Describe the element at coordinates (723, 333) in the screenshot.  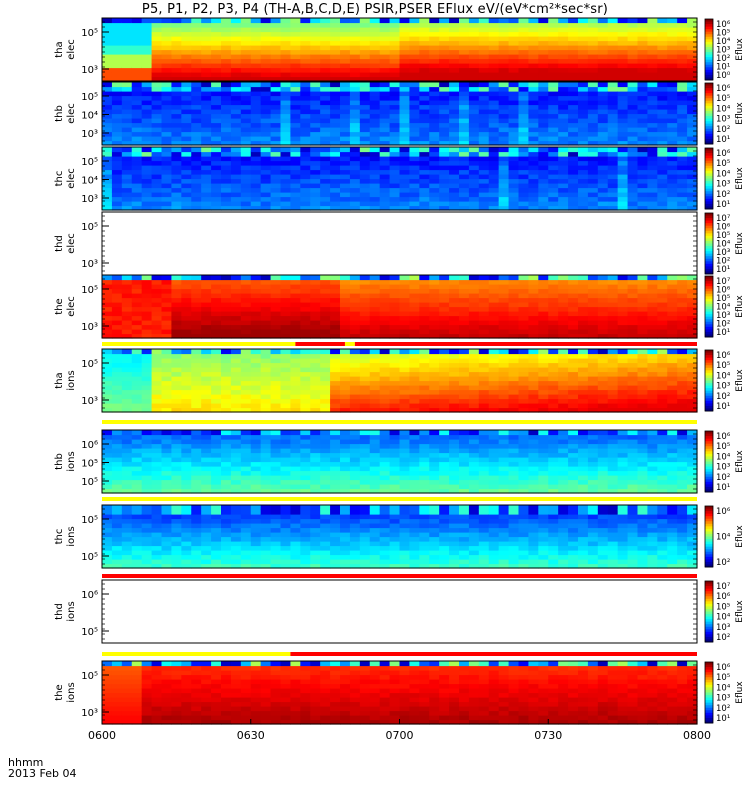
I see `colorbar-tick-label: 10¹` at that location.